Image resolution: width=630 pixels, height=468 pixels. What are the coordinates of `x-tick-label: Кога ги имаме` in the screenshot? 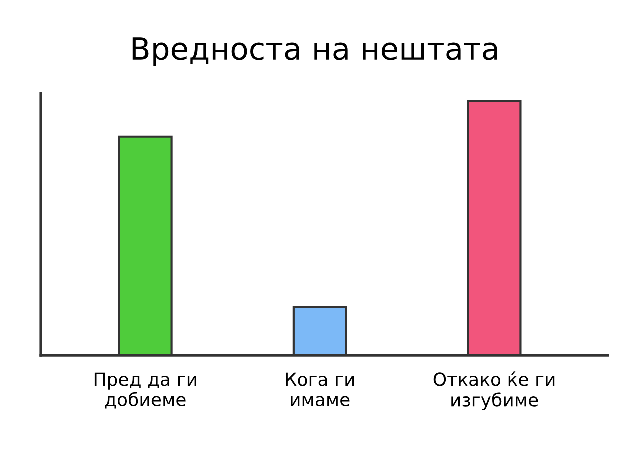 It's located at (320, 389).